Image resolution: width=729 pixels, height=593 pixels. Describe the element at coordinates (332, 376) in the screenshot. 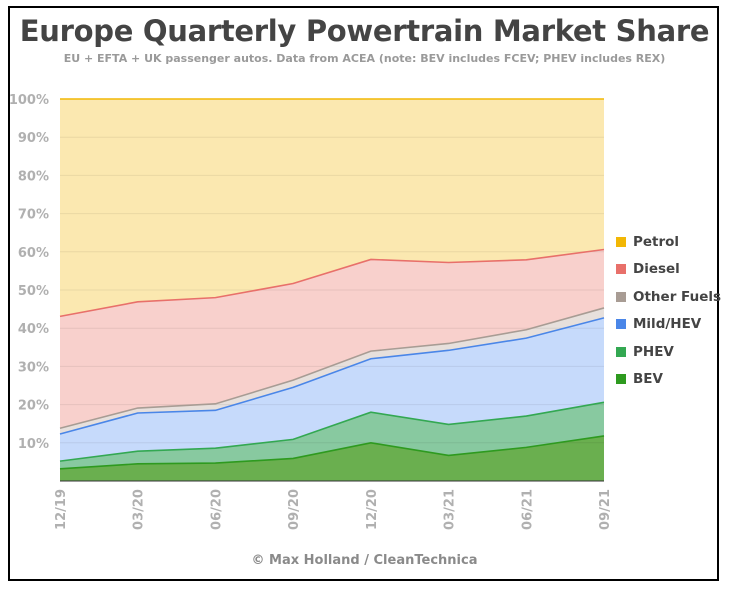

I see `line-mild-hev` at that location.